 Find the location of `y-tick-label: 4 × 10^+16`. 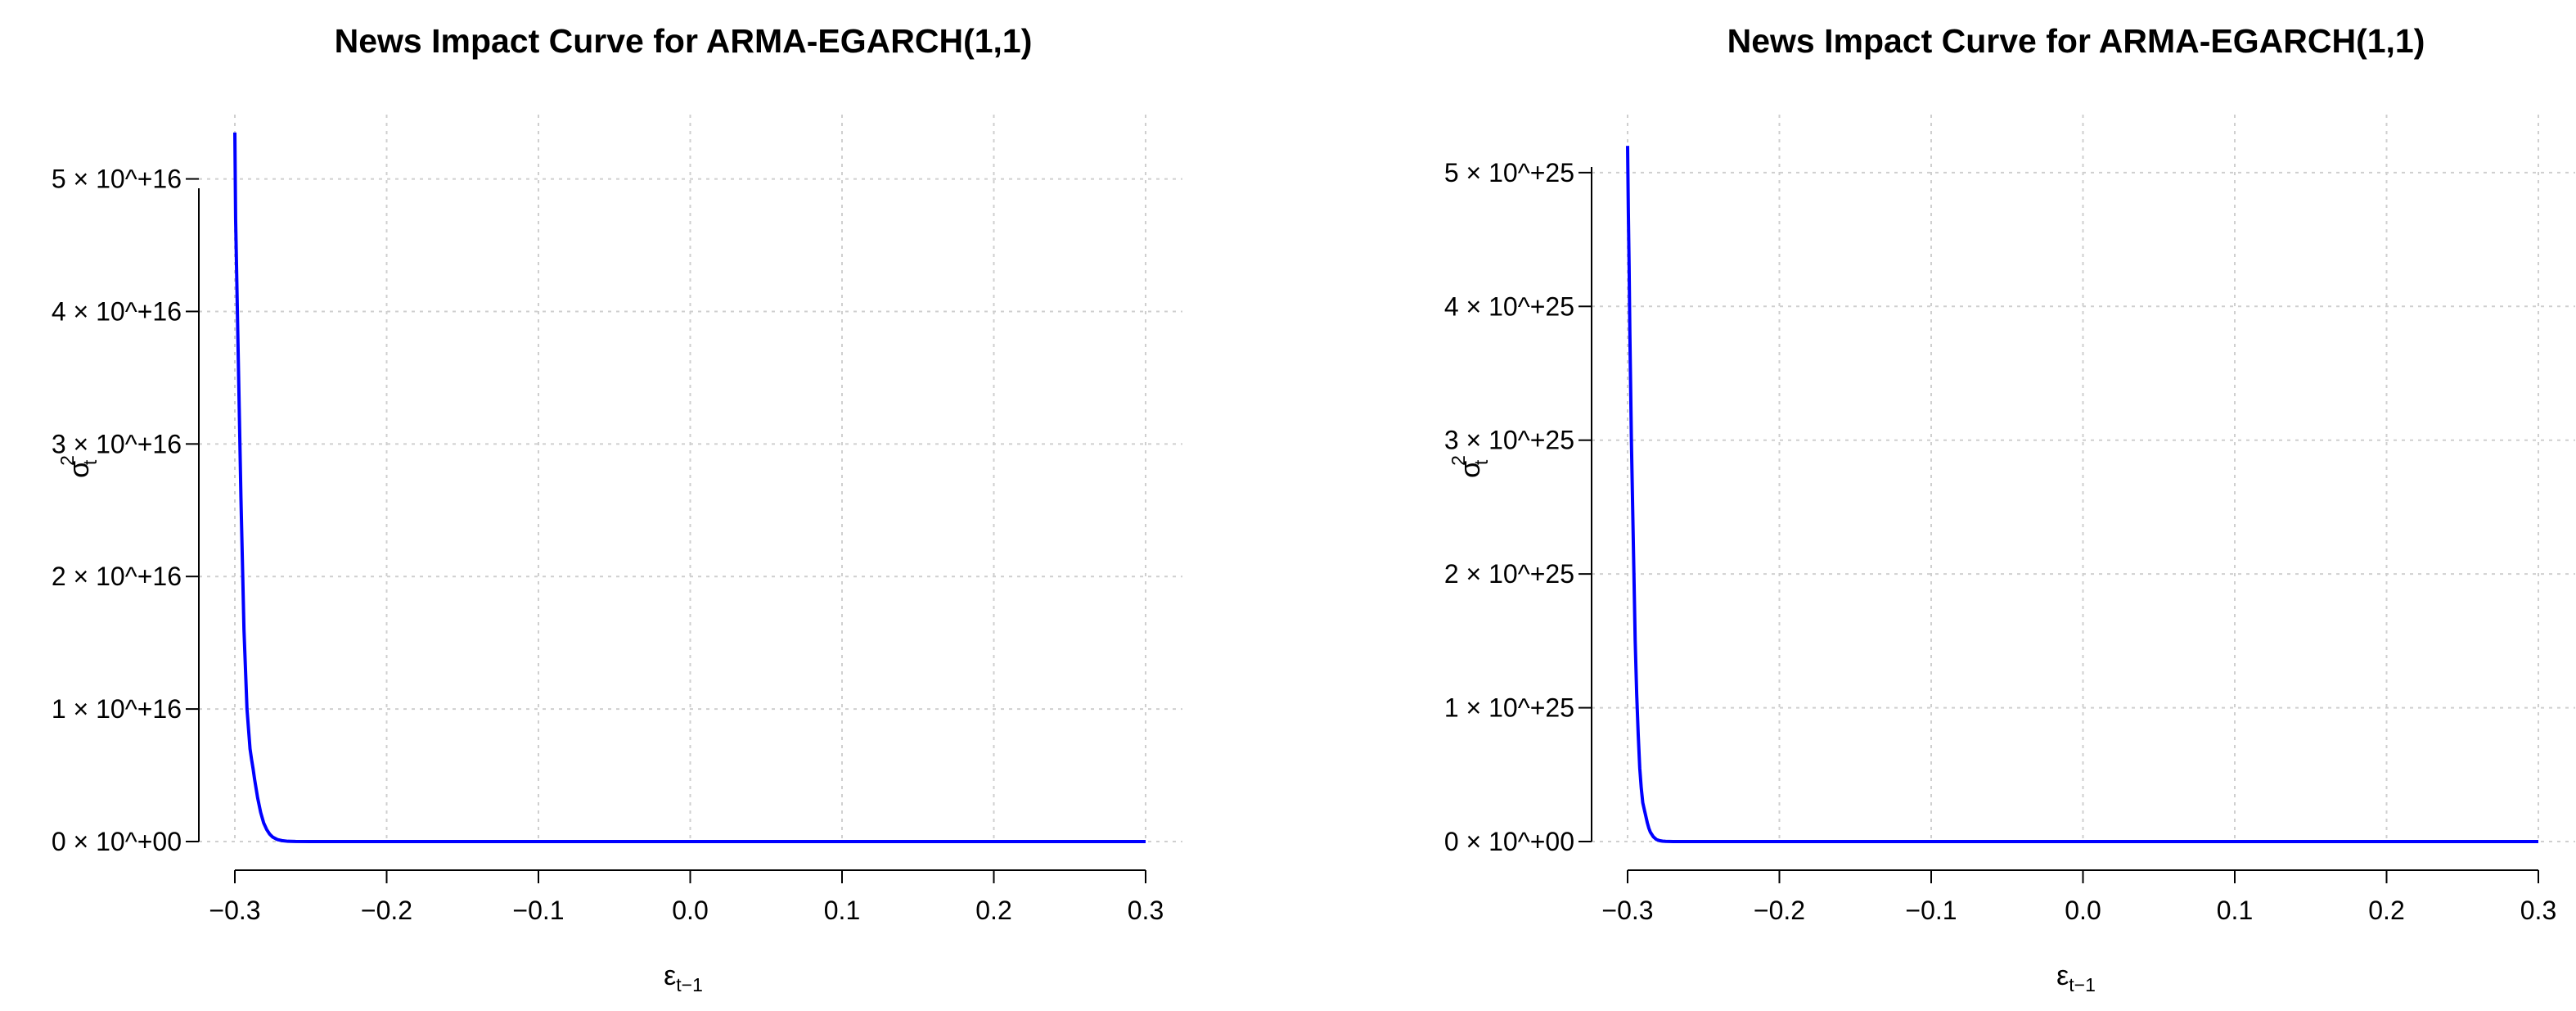

y-tick-label: 4 × 10^+16 is located at coordinates (117, 311).